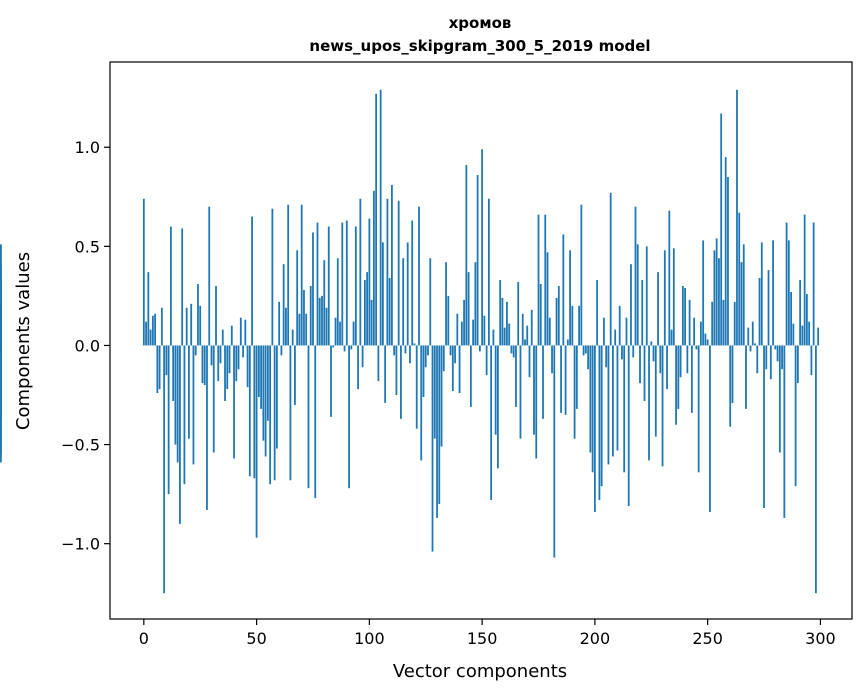  What do you see at coordinates (80, 445) in the screenshot?
I see `y-tick-label-1: −0.5` at bounding box center [80, 445].